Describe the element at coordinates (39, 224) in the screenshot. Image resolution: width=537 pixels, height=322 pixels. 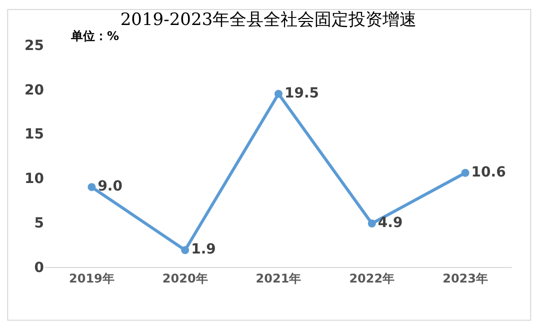
I see `y-tick-label: 5` at that location.